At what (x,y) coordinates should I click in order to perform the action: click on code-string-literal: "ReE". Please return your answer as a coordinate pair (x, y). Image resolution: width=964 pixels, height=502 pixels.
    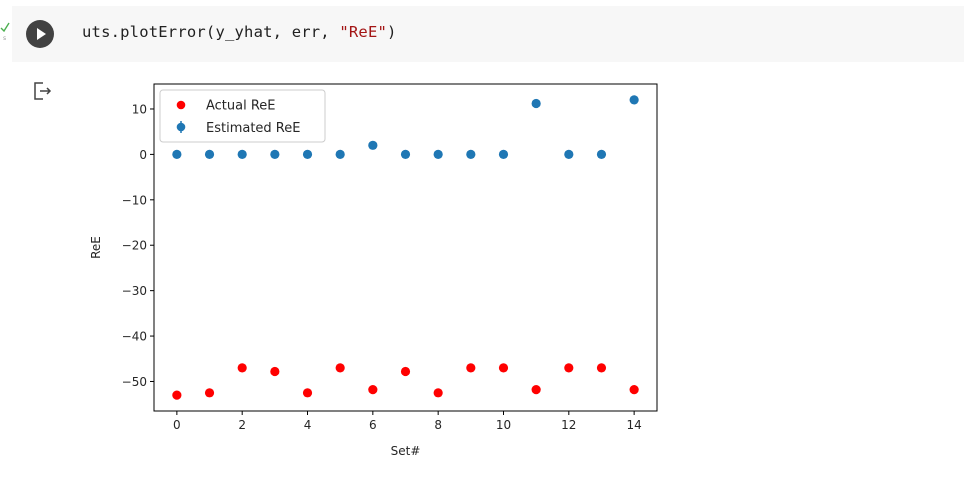
    Looking at the image, I should click on (363, 32).